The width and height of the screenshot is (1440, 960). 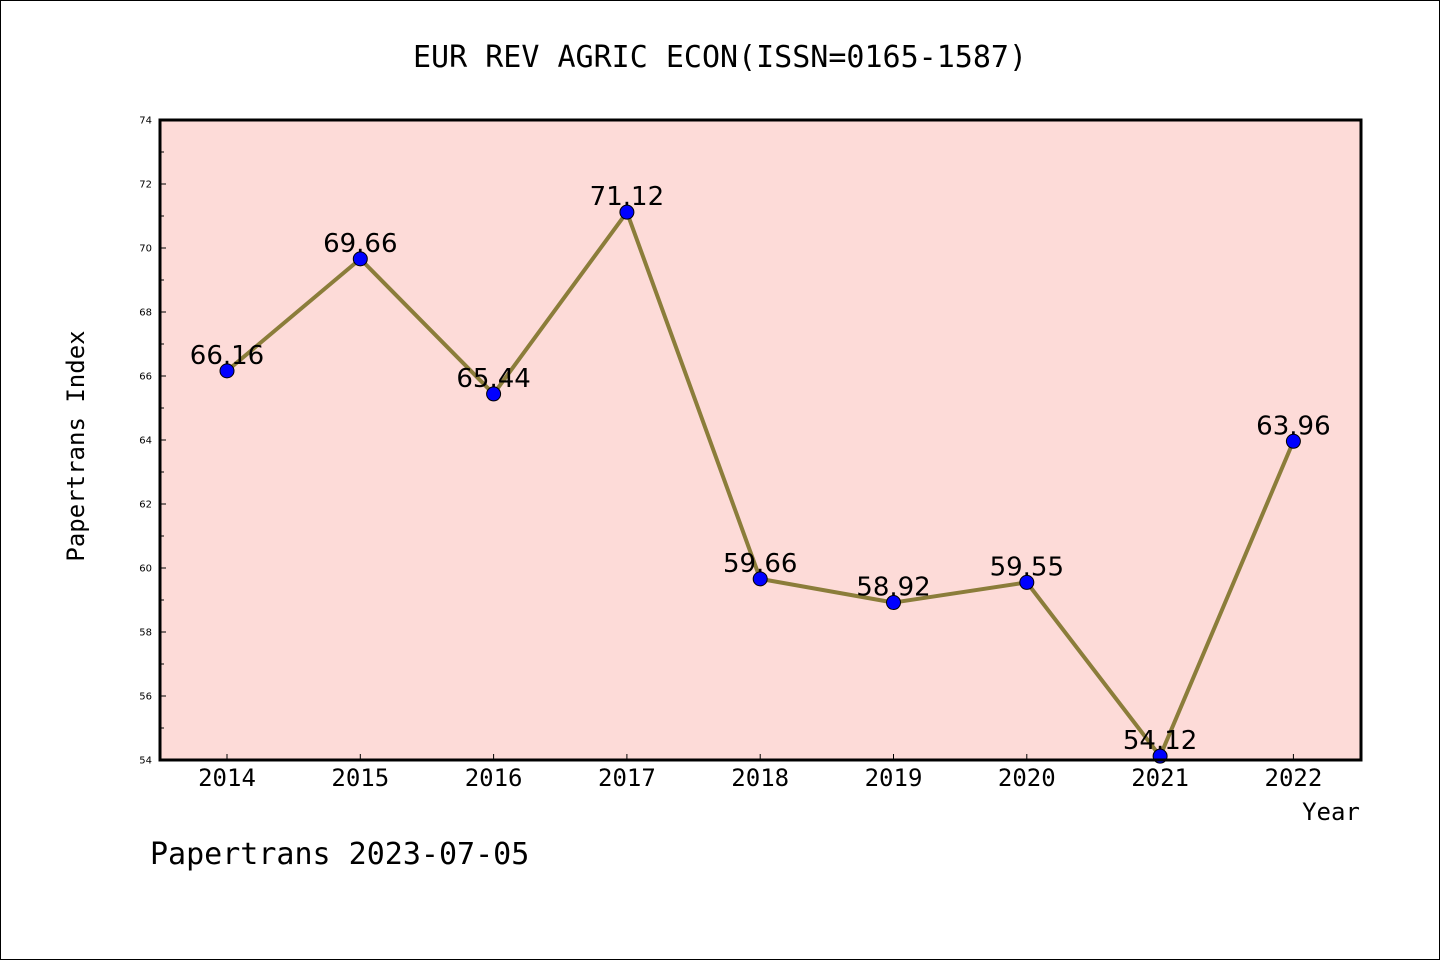 What do you see at coordinates (145, 505) in the screenshot?
I see `y-tick-label: 62` at bounding box center [145, 505].